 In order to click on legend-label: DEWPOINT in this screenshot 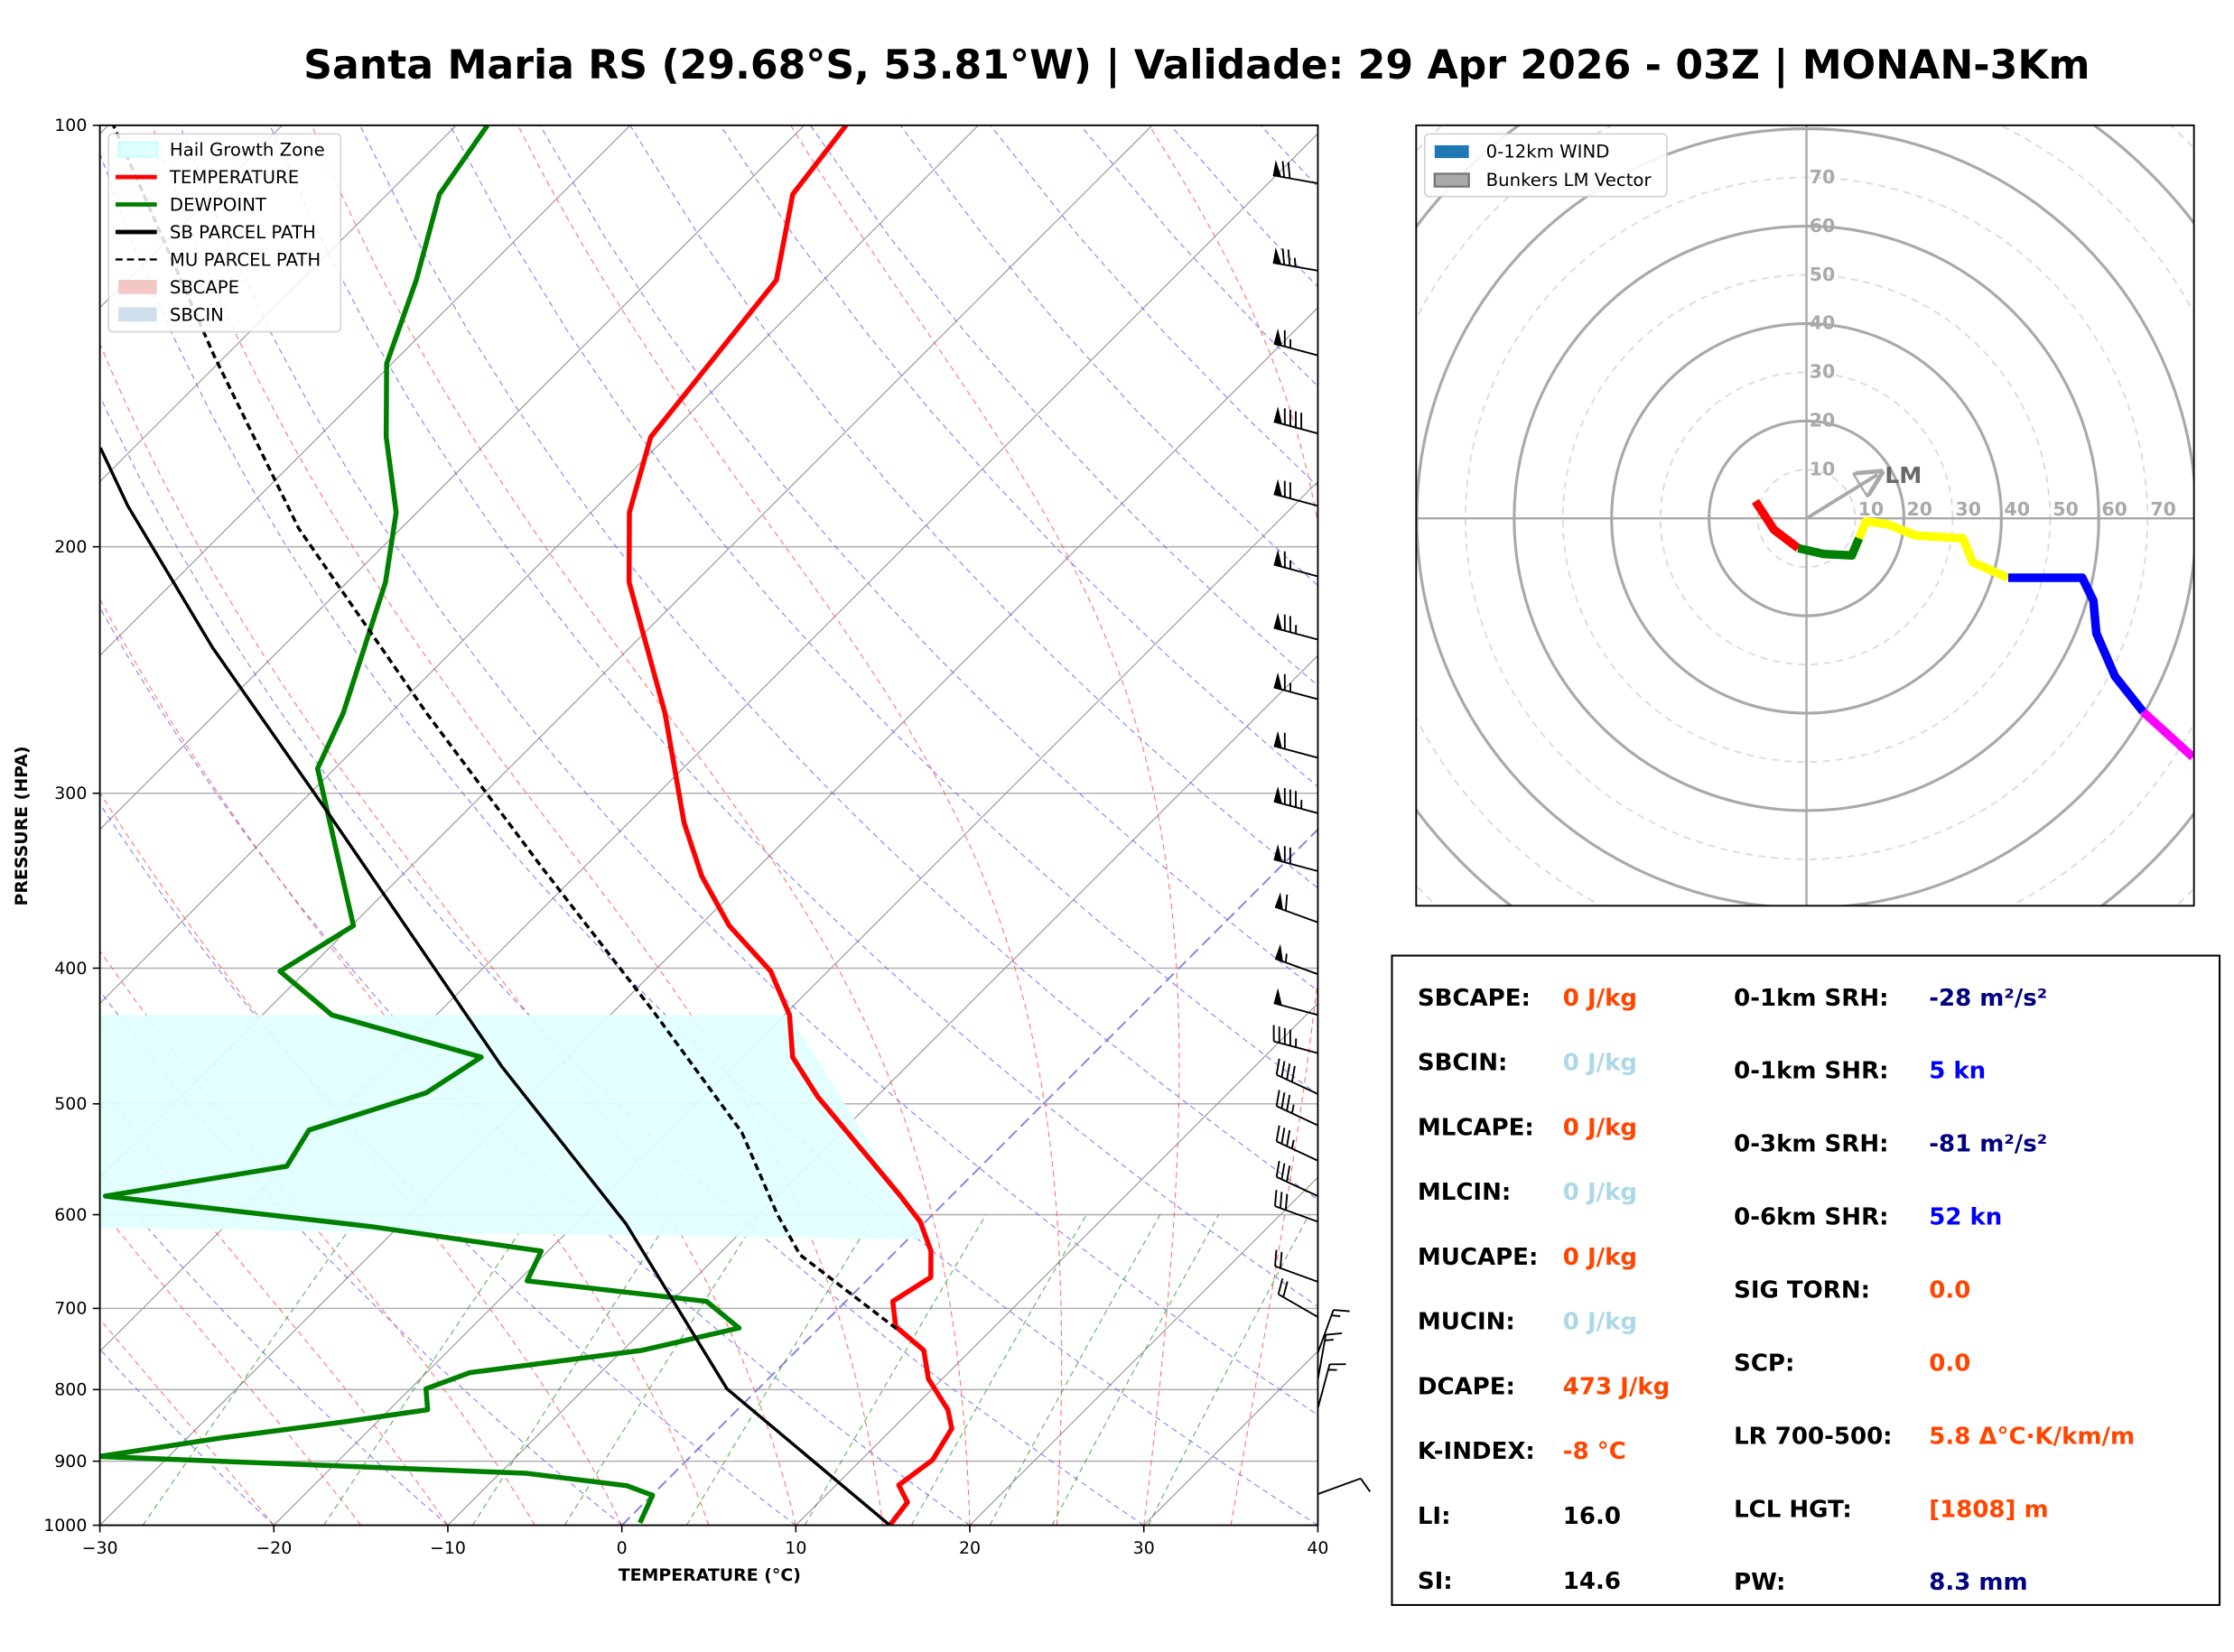, I will do `click(218, 205)`.